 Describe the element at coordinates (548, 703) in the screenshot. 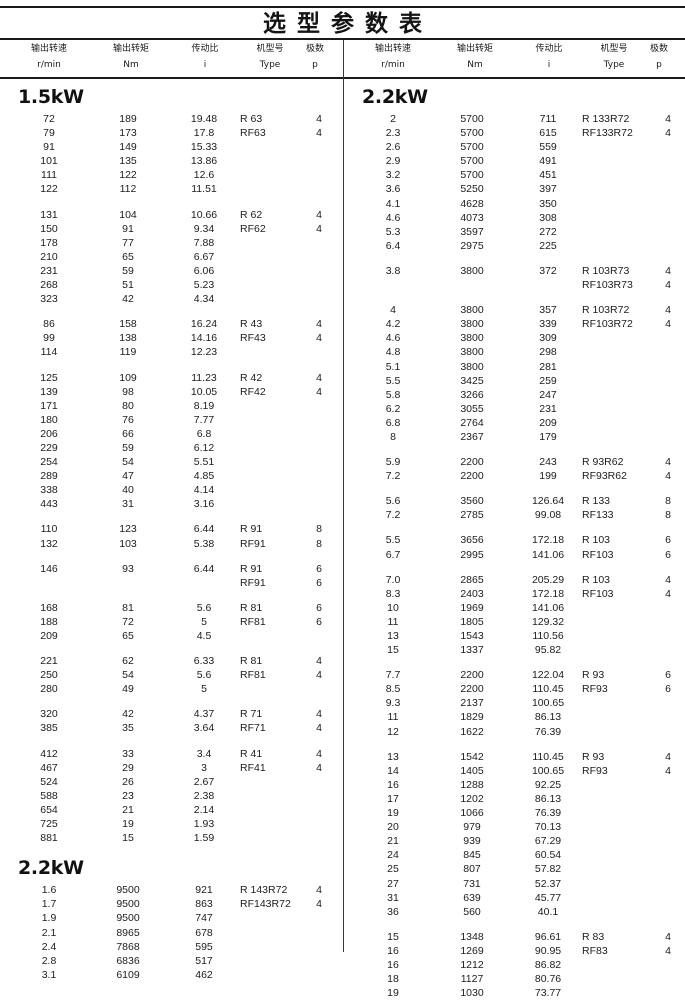

I see `cell-ratio: 100.65` at that location.